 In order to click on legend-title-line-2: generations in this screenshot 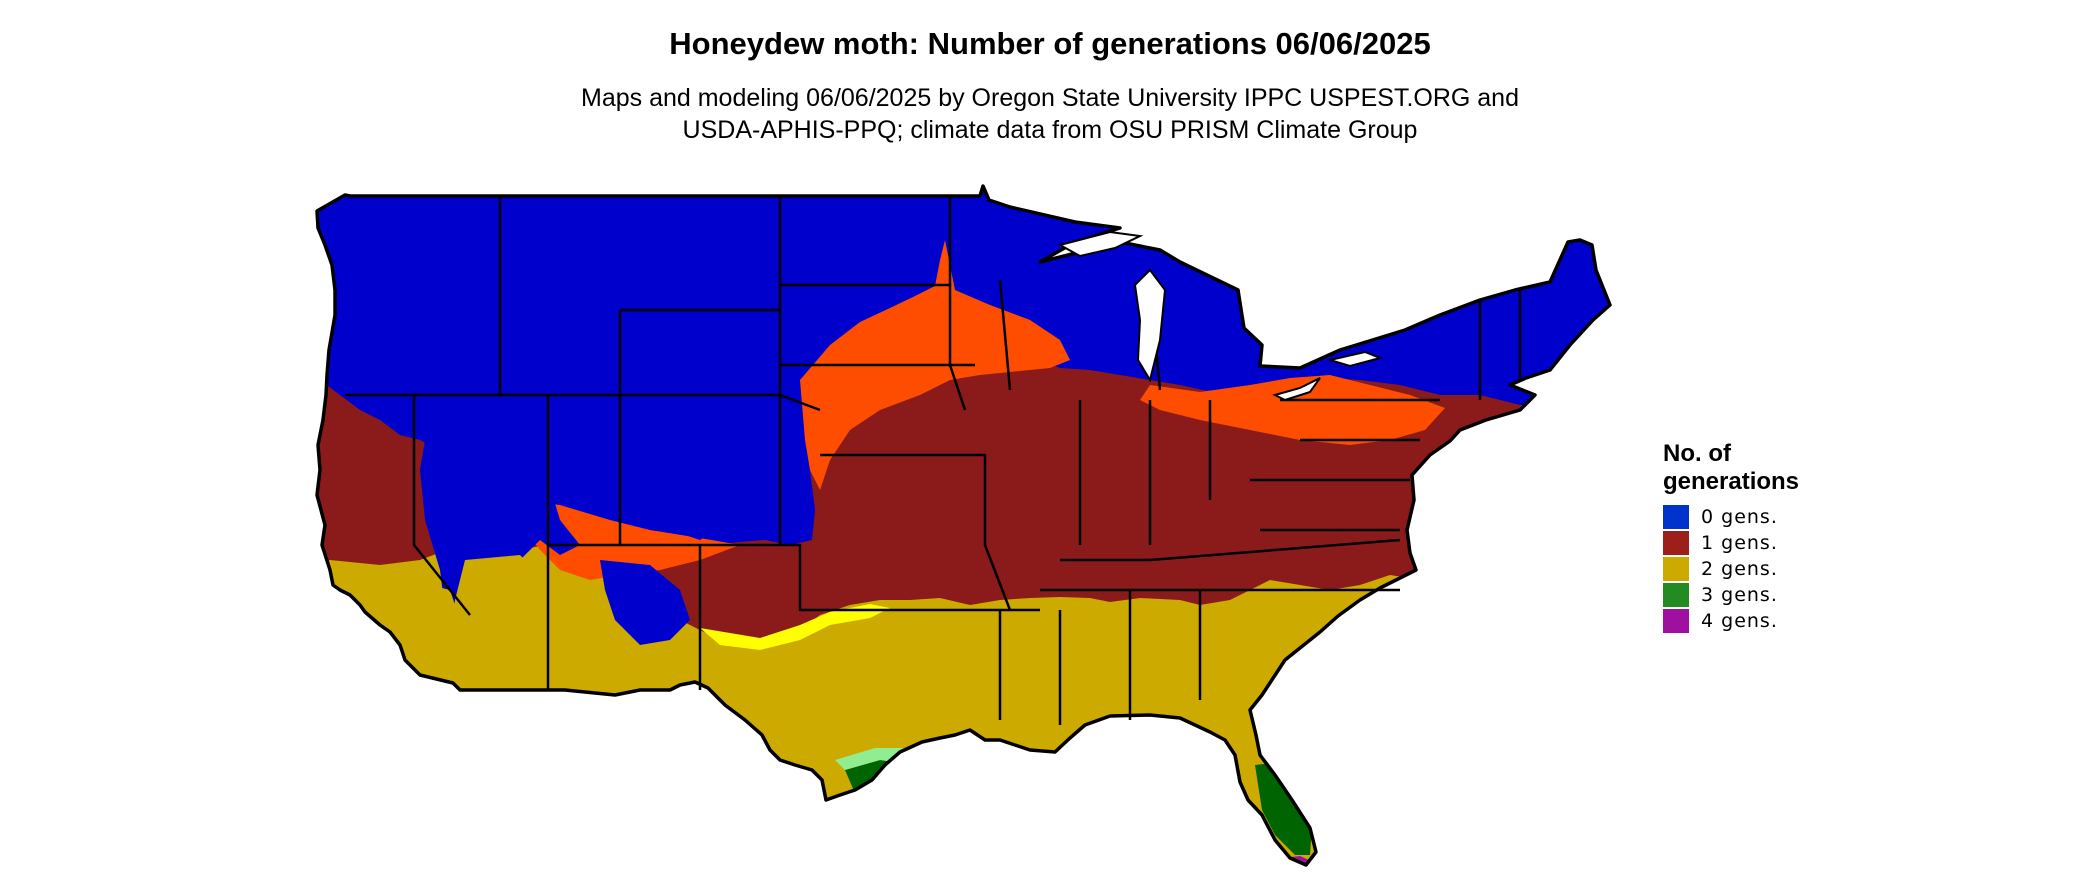, I will do `click(1731, 481)`.